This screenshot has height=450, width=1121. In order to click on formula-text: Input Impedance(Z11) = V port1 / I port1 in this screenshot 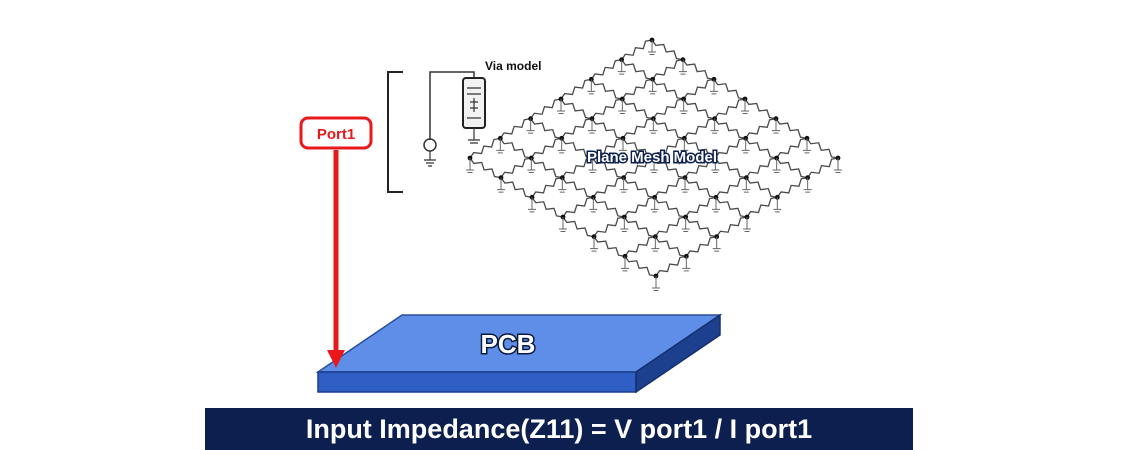, I will do `click(559, 429)`.